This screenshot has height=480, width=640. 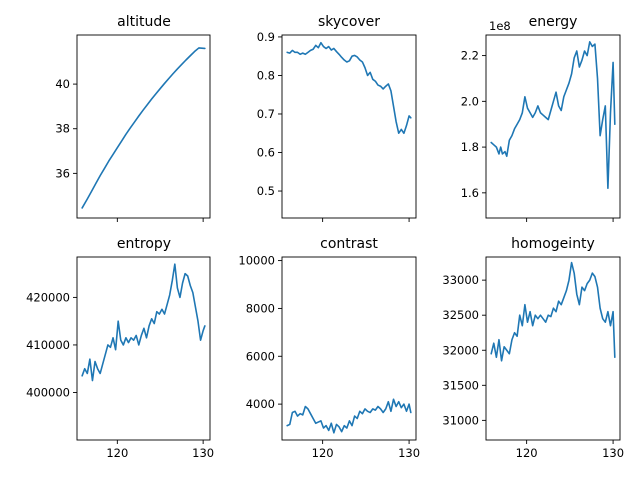 I want to click on y-tick-label: 31000, so click(x=460, y=420).